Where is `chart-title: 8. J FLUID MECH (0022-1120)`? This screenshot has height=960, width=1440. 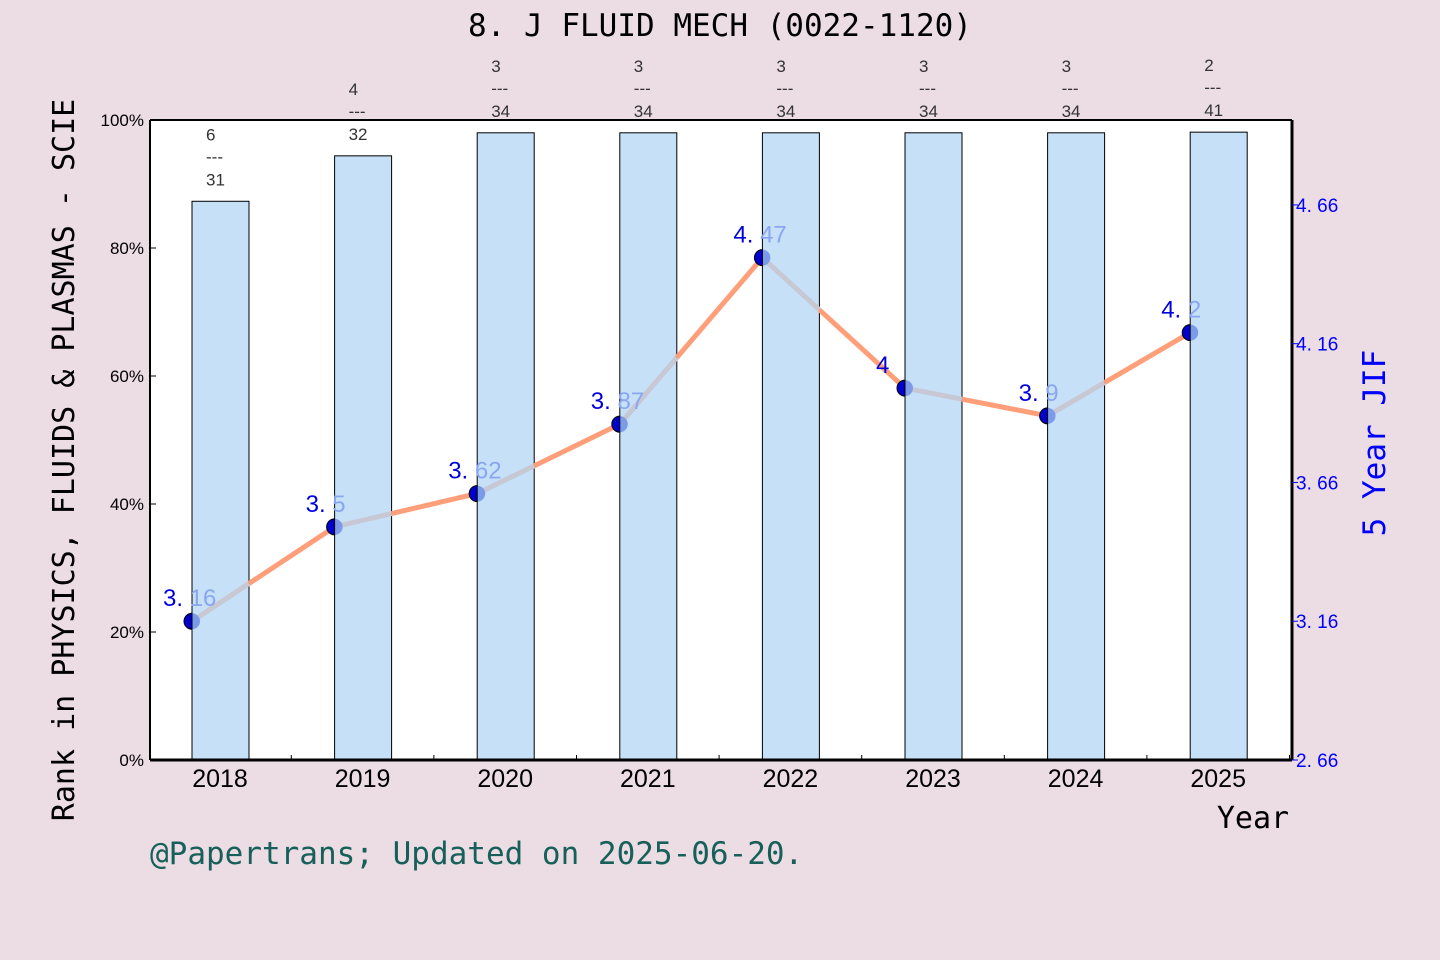
chart-title: 8. J FLUID MECH (0022-1120) is located at coordinates (720, 26).